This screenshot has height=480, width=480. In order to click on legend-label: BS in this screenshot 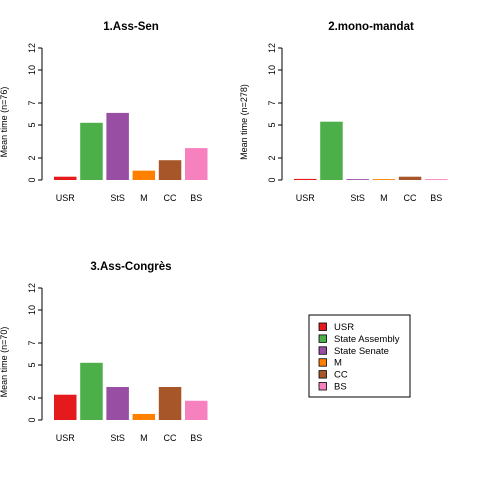, I will do `click(340, 387)`.